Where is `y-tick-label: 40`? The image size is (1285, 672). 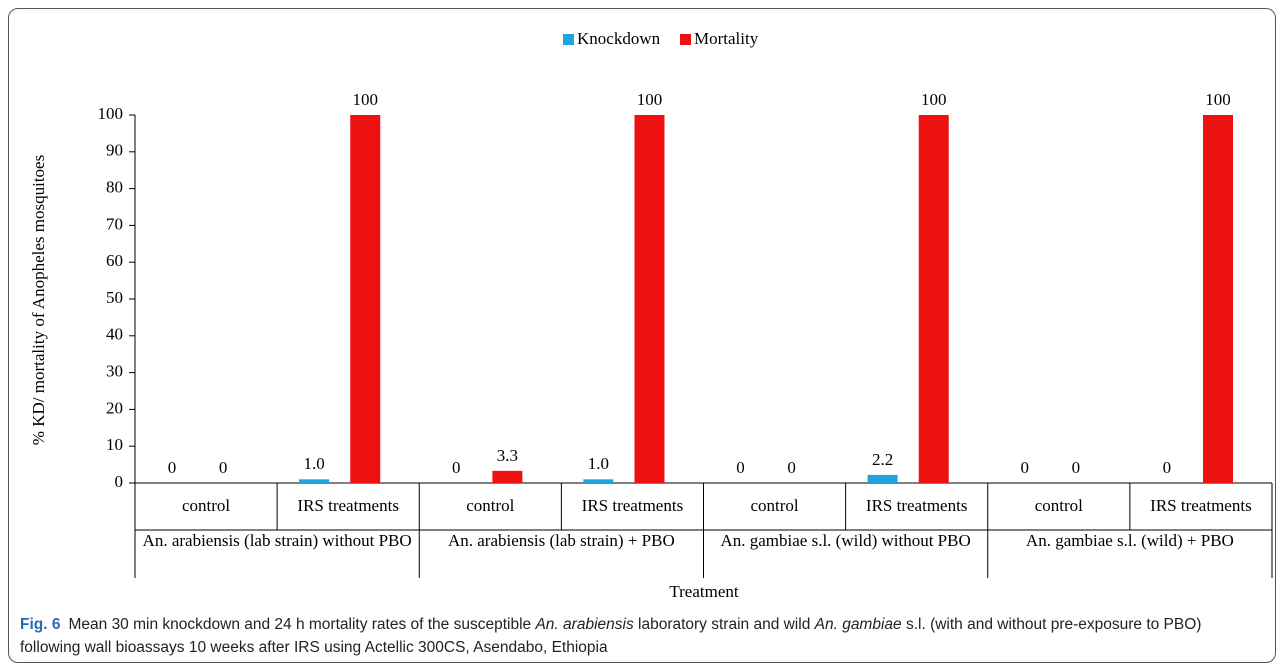 y-tick-label: 40 is located at coordinates (114, 334).